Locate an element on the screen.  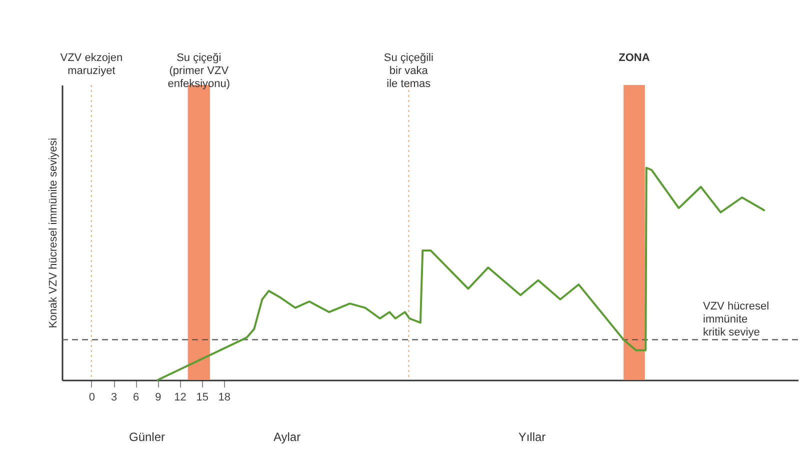
x-tick-label: 18 is located at coordinates (224, 398).